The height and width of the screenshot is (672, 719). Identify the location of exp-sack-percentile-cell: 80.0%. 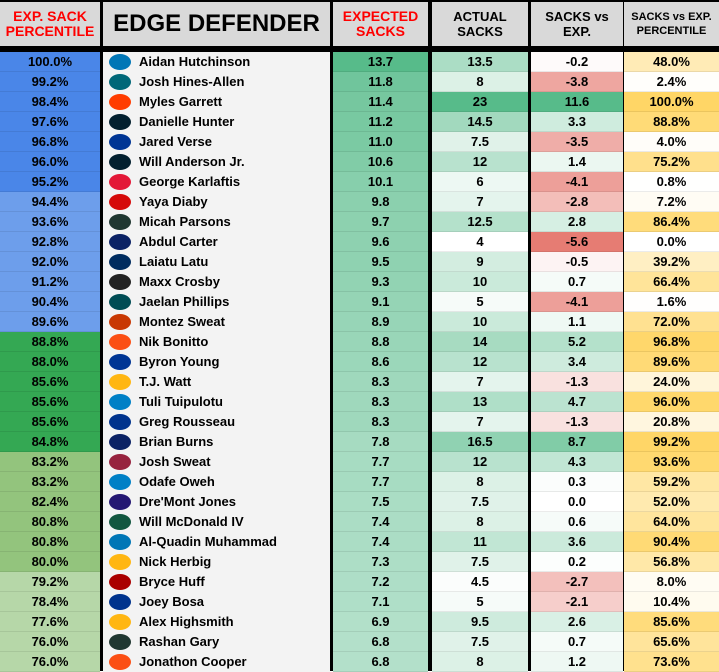
(50, 562).